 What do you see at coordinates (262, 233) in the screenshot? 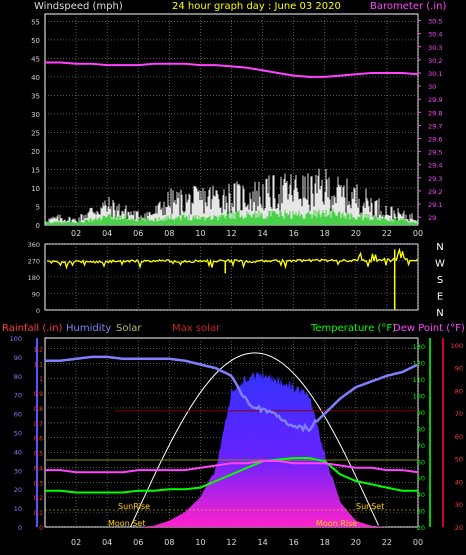
I see `time-tick-label: 14` at bounding box center [262, 233].